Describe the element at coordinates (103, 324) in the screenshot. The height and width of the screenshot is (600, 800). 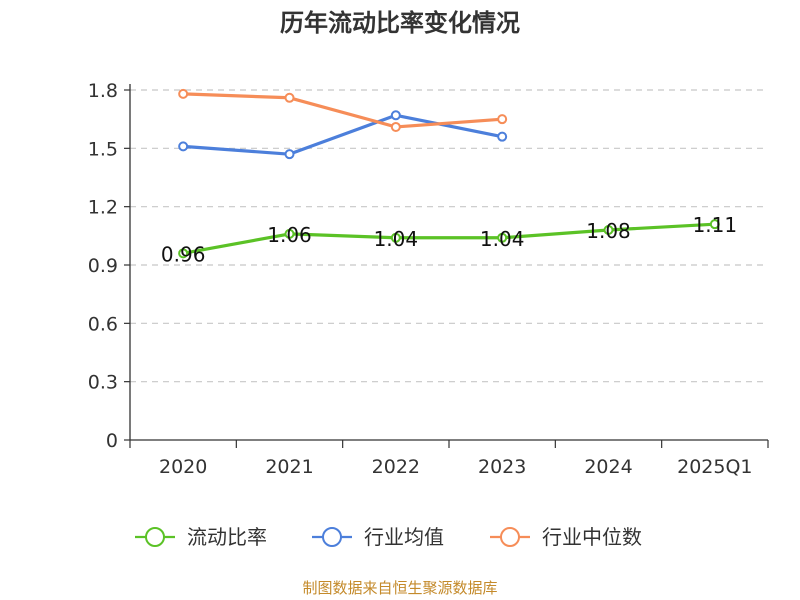
I see `y-tick-label: 0.6` at that location.